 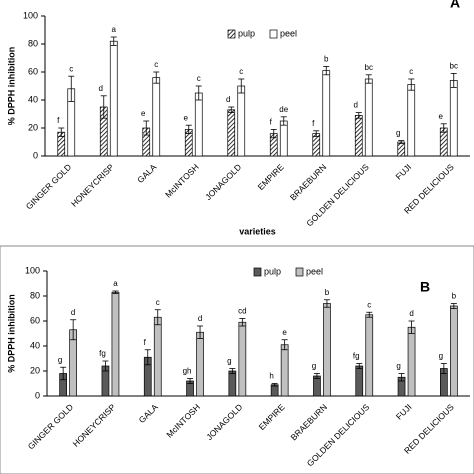 I want to click on x-tick-label: McINTOSH, so click(x=183, y=421).